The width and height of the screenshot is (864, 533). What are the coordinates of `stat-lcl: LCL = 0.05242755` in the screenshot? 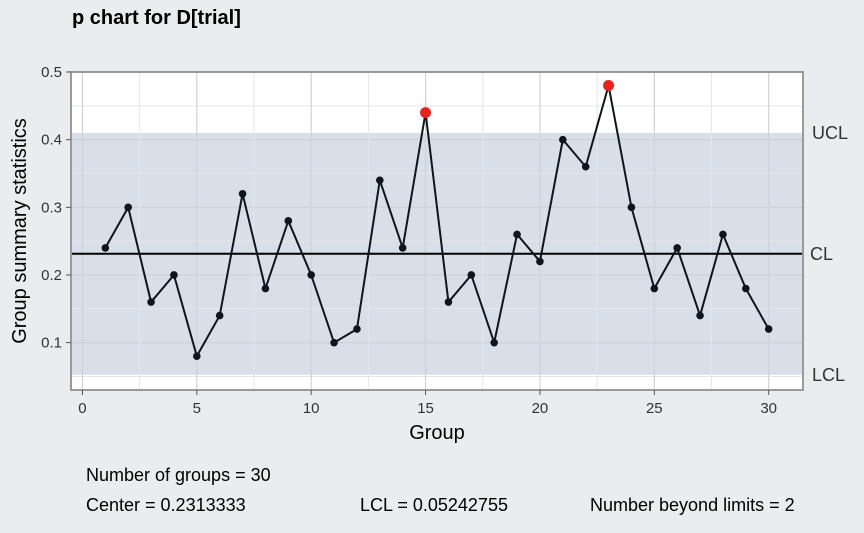 It's located at (434, 505).